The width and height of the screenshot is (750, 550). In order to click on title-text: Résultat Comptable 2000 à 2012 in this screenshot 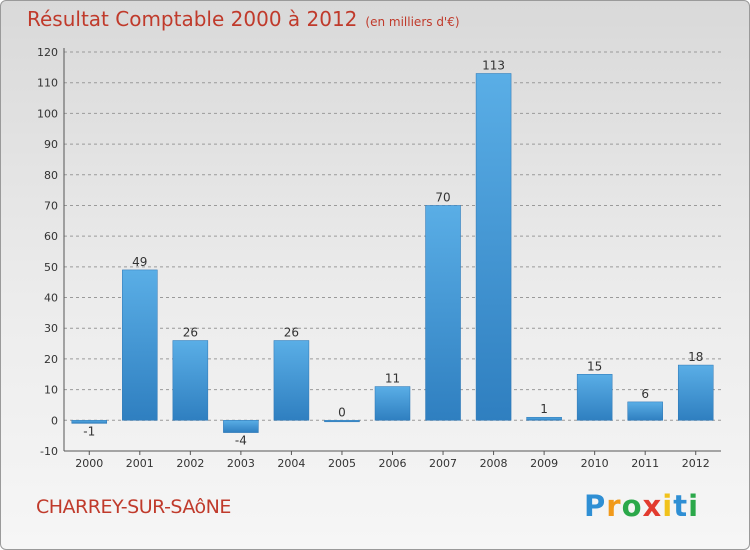, I will do `click(192, 19)`.